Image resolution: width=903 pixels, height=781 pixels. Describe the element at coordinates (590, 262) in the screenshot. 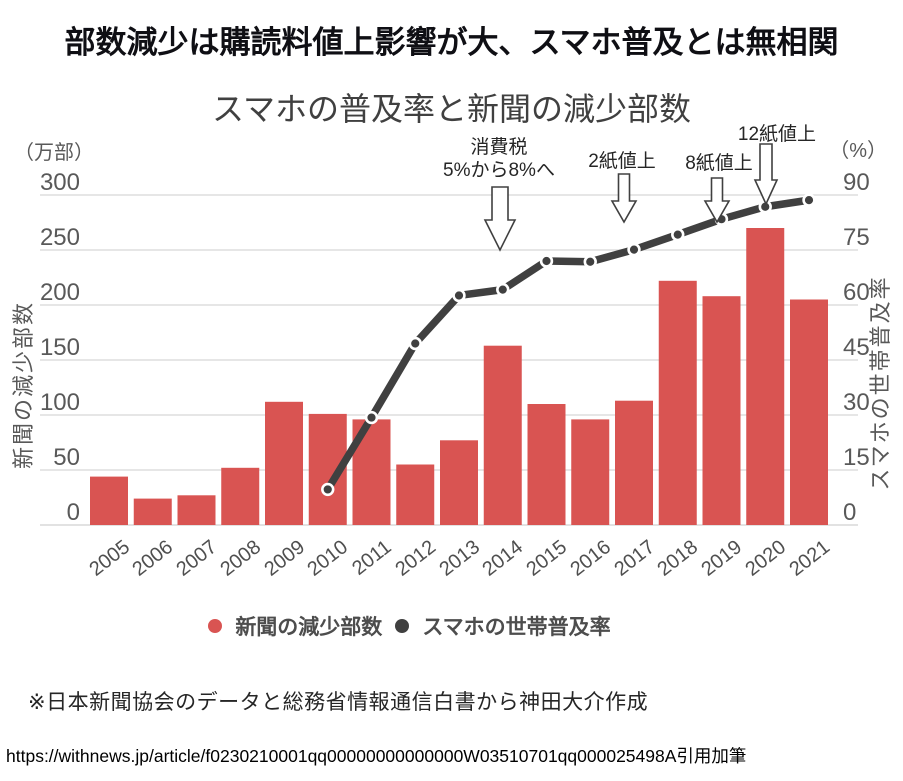

I see `line-point-2016` at that location.